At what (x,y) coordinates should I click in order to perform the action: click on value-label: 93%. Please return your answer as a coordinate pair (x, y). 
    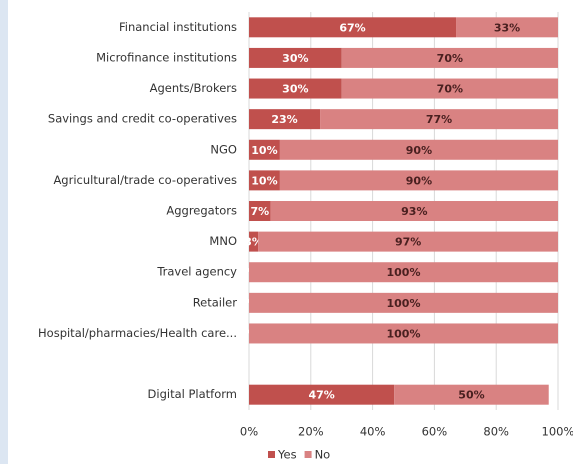
    Looking at the image, I should click on (414, 211).